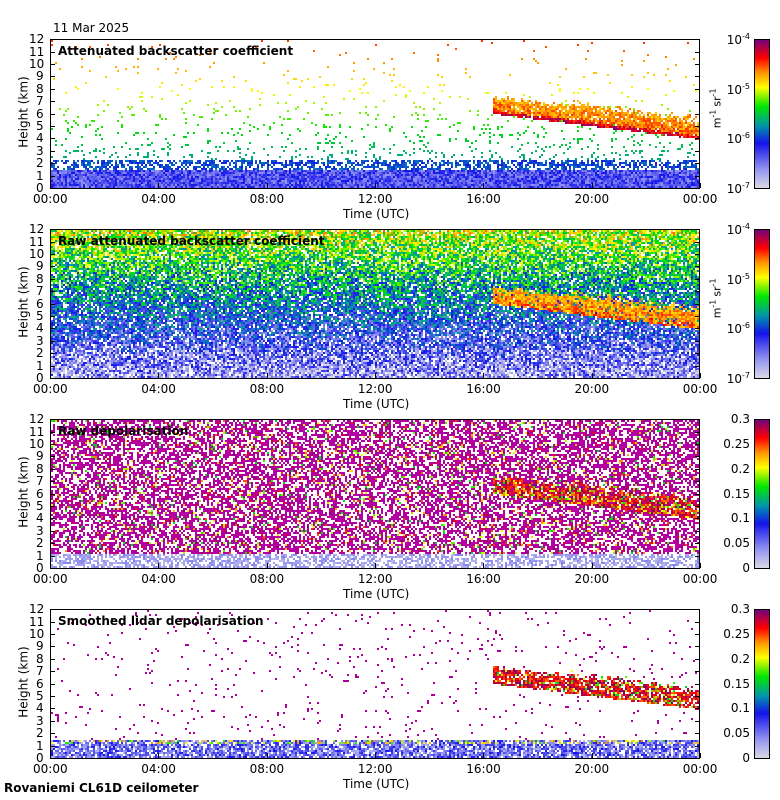 The image size is (780, 800). Describe the element at coordinates (161, 621) in the screenshot. I see `panel-title: Smoothed lidar depolarisation` at that location.